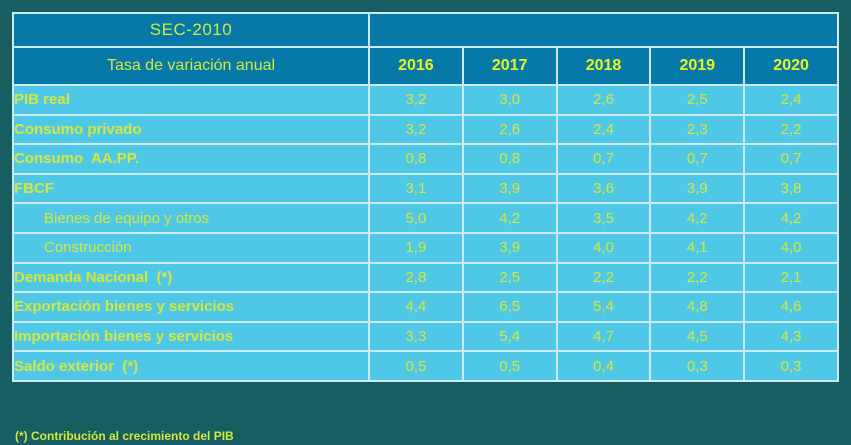 Image resolution: width=851 pixels, height=445 pixels. I want to click on row-label: FBCF, so click(191, 188).